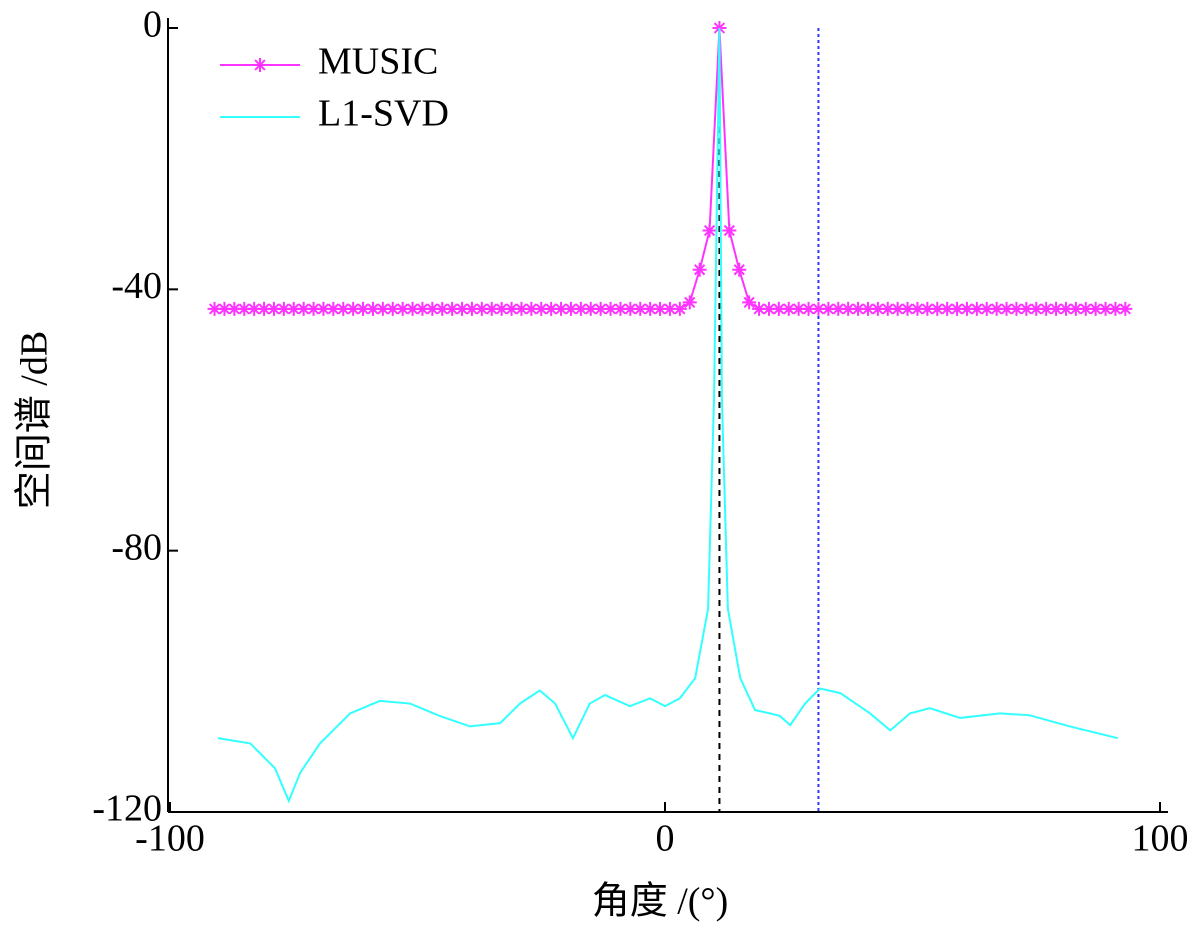 The image size is (1200, 939). I want to click on x-tick-label: -100, so click(170, 839).